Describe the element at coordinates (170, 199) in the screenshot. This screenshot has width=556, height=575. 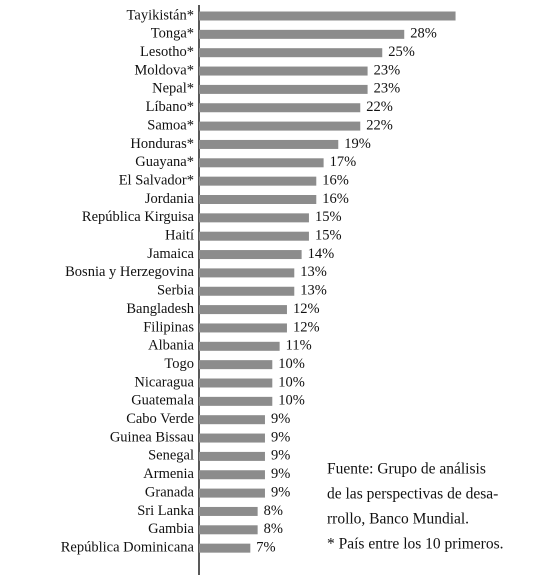
I see `category-label: Jordania` at that location.